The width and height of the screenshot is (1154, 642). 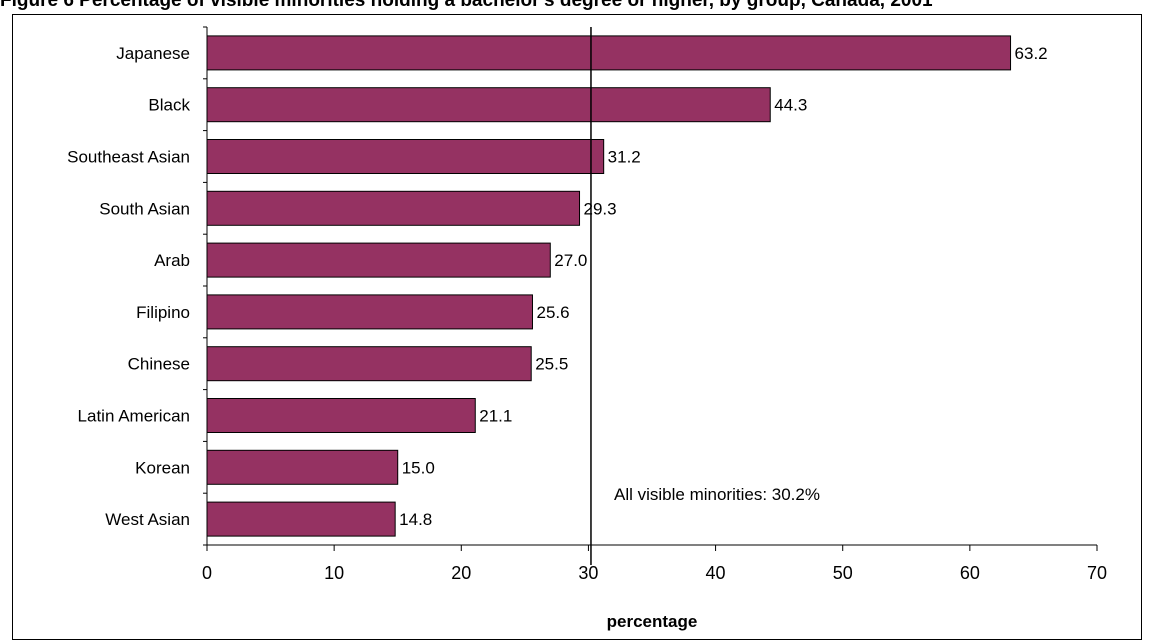 What do you see at coordinates (551, 364) in the screenshot?
I see `data-label: 25.5` at bounding box center [551, 364].